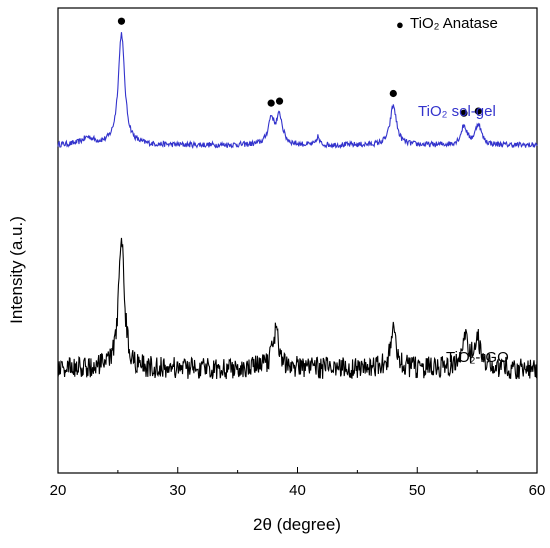  Describe the element at coordinates (400, 24) in the screenshot. I see `legend-marker: ●` at that location.